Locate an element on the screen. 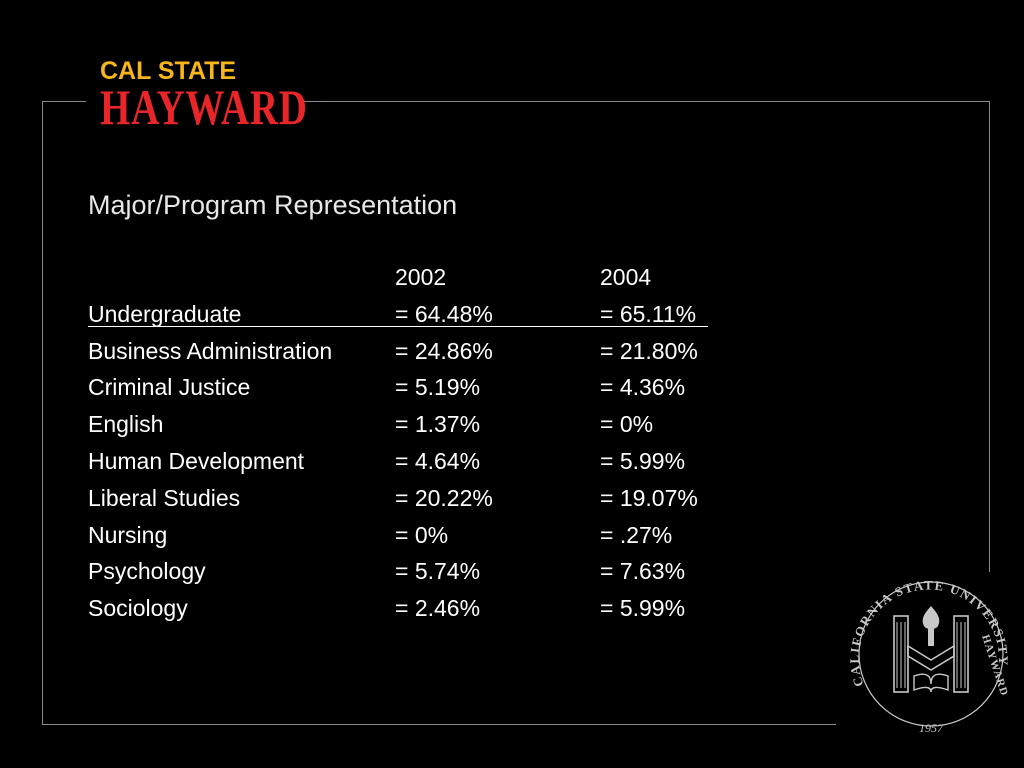  row-value-2002: = 2.46% is located at coordinates (438, 608).